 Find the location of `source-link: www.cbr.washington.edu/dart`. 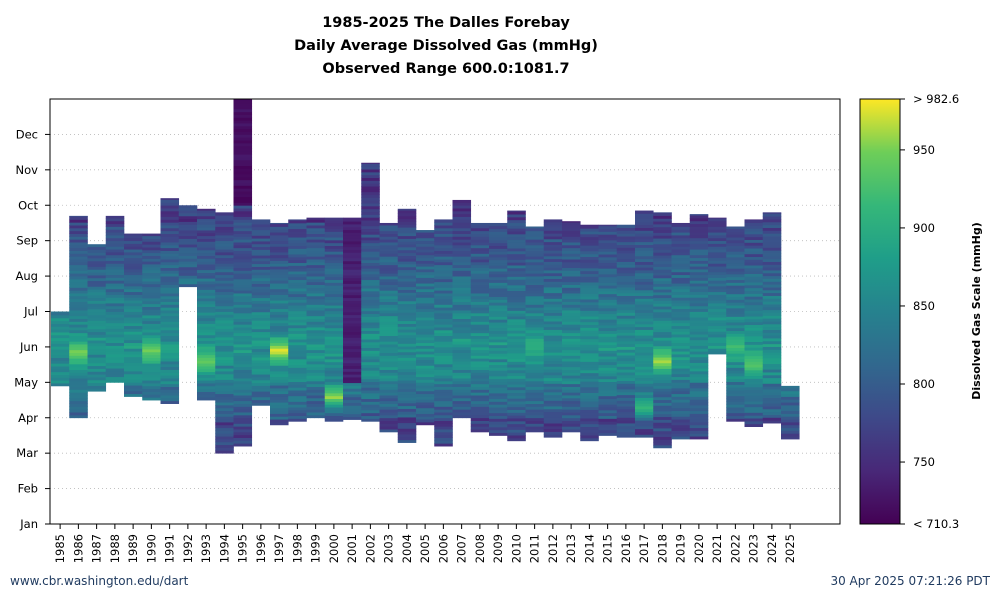

source-link: www.cbr.washington.edu/dart is located at coordinates (99, 581).